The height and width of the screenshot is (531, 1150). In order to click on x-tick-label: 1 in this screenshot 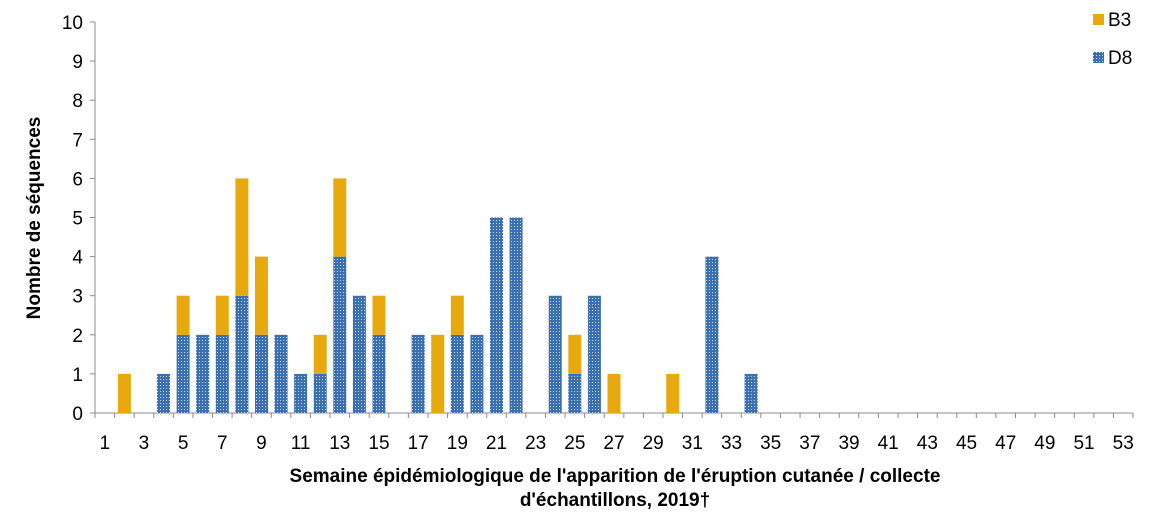, I will do `click(105, 443)`.